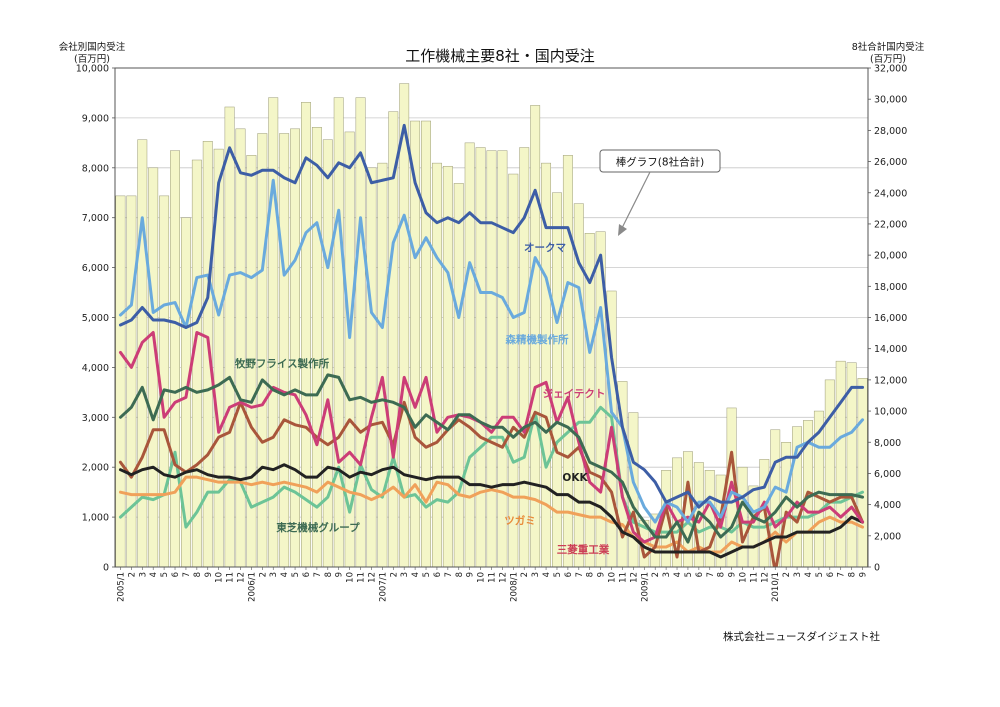  I want to click on left-tick-label: 1,000, so click(95, 518).